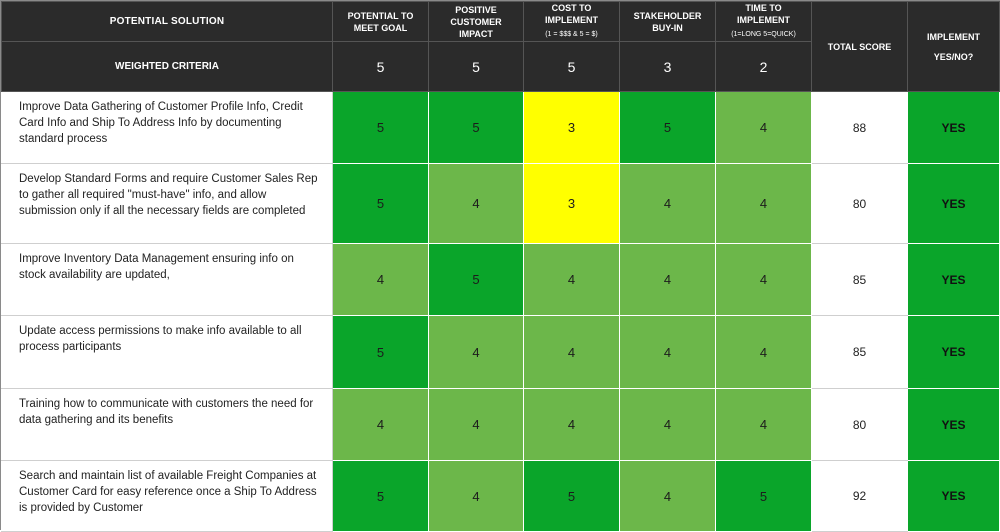 This screenshot has height=532, width=1000. I want to click on weight-value: 3, so click(667, 66).